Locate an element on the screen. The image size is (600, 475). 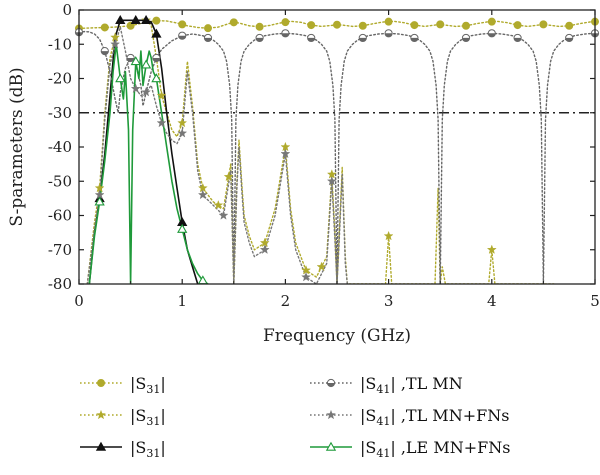
y-tick-label: -60 is located at coordinates (60, 216).